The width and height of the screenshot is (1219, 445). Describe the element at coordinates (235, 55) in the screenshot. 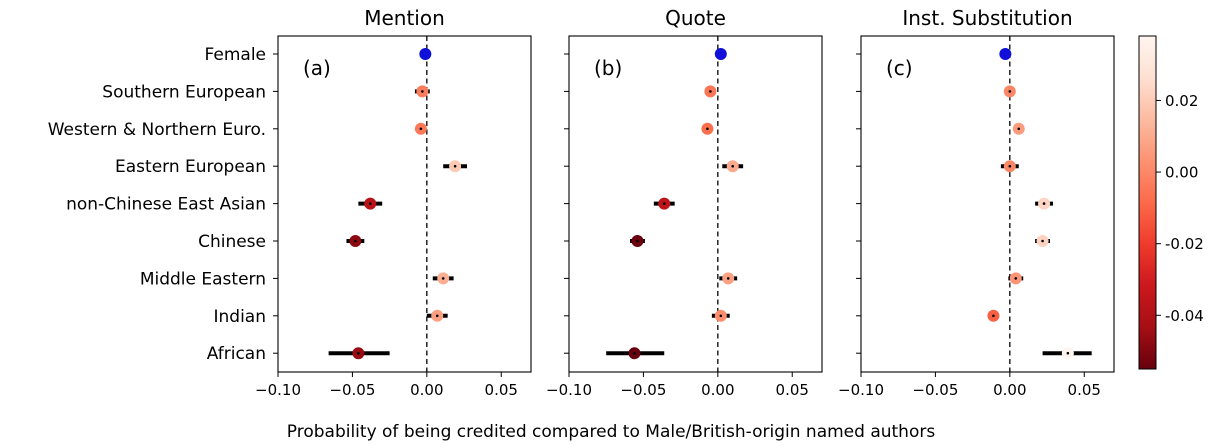

I see `y-category-label: Female` at that location.